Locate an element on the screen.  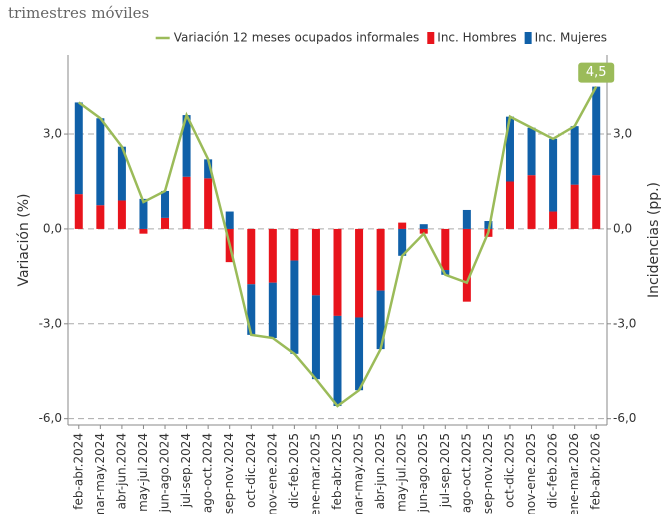
value-label-box is located at coordinates (596, 72).